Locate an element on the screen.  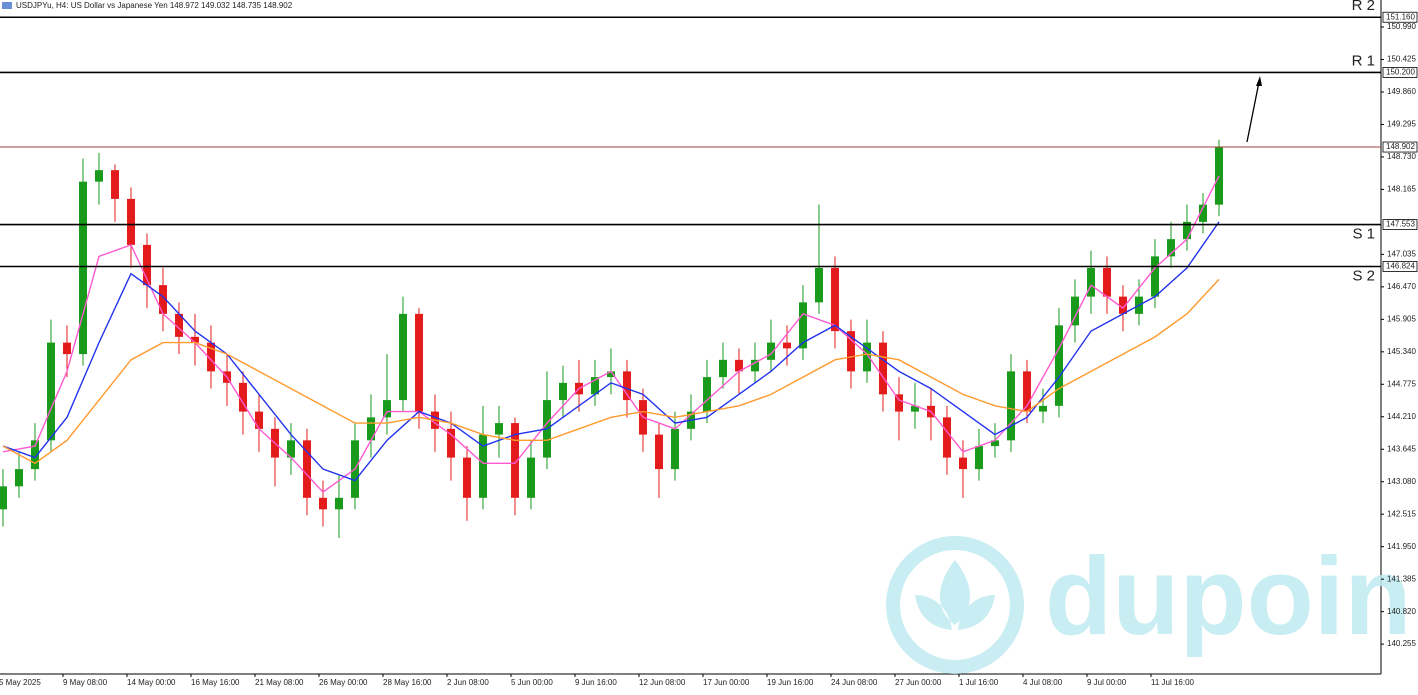
x-tick-label: 12 Jun 08:00 is located at coordinates (662, 682).